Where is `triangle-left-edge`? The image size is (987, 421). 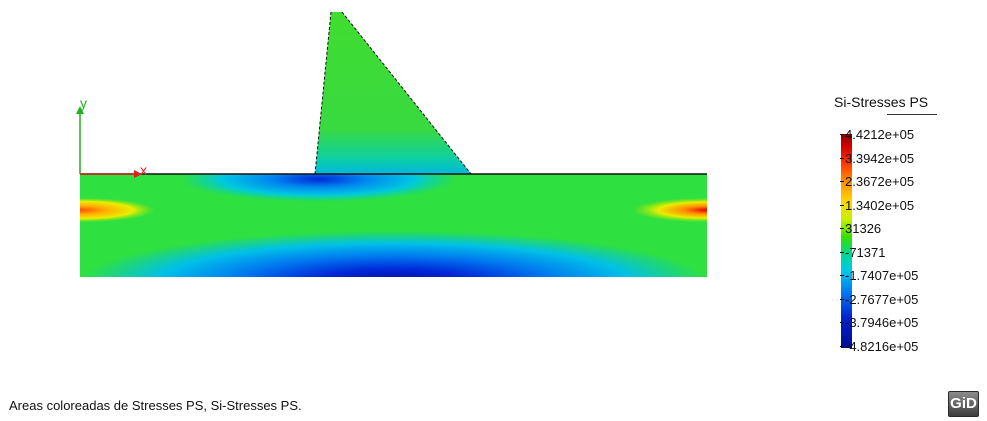
triangle-left-edge is located at coordinates (323, 93).